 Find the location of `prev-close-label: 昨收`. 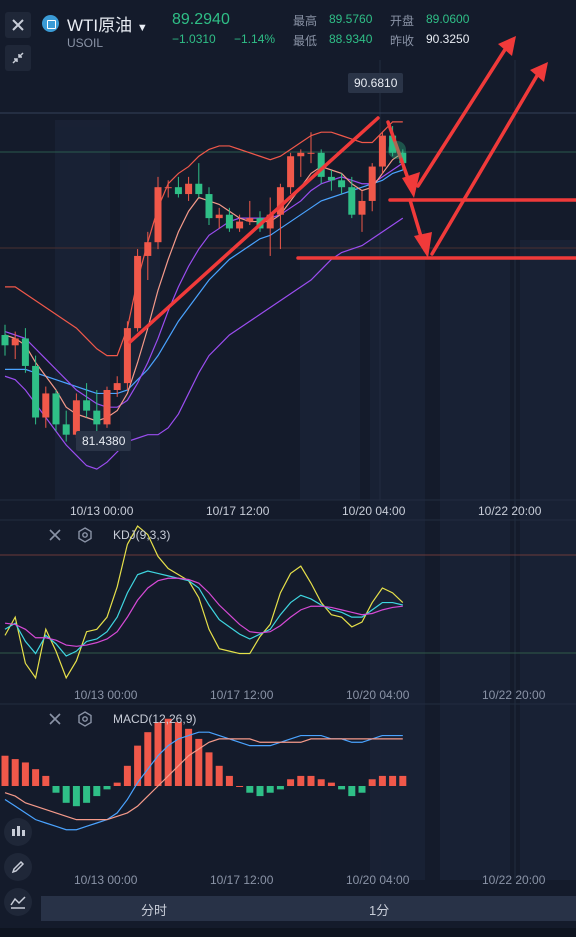

prev-close-label: 昨收 is located at coordinates (402, 41).